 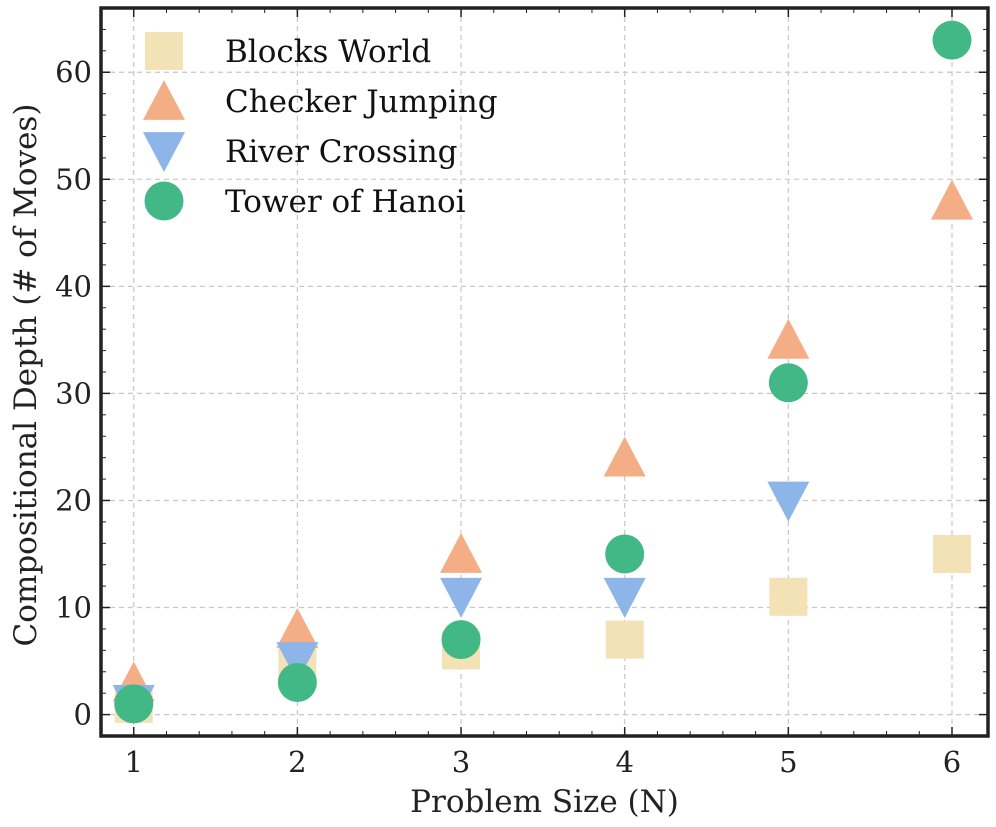 I want to click on legend-item-tower-of-hanoi: Tower of Hanoi, so click(x=305, y=201).